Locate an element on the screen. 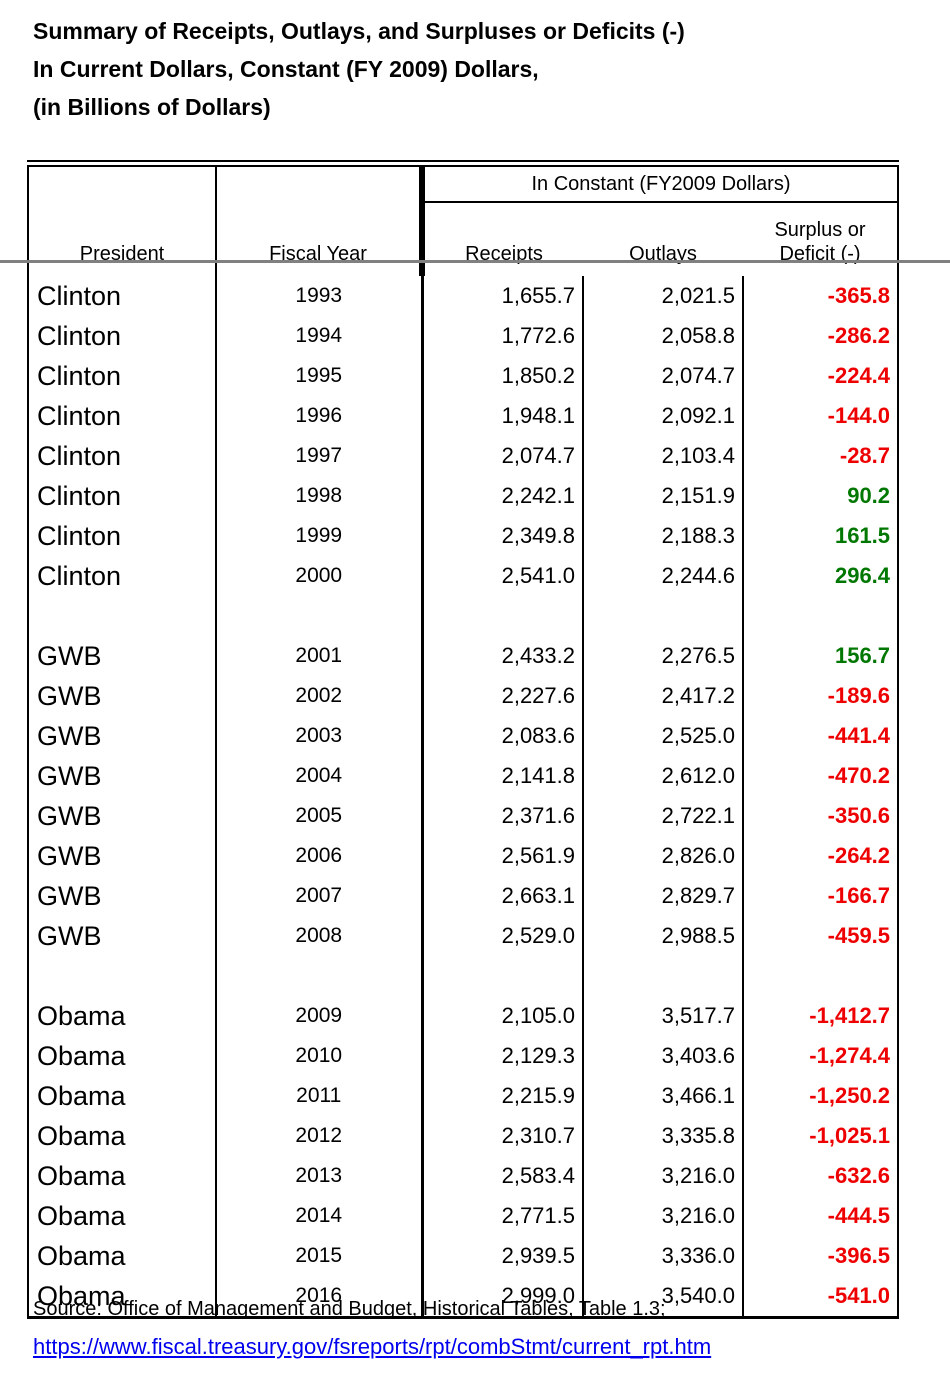 The image size is (950, 1392). receipts-cell: 2,771.5 is located at coordinates (501, 1216).